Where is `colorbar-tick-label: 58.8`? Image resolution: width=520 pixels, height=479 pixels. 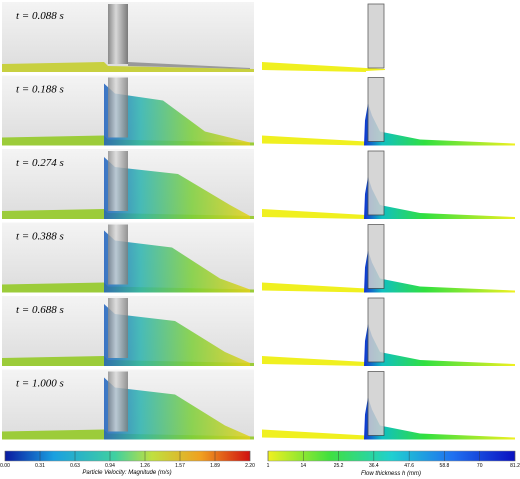
colorbar-tick-label: 58.8 is located at coordinates (445, 466).